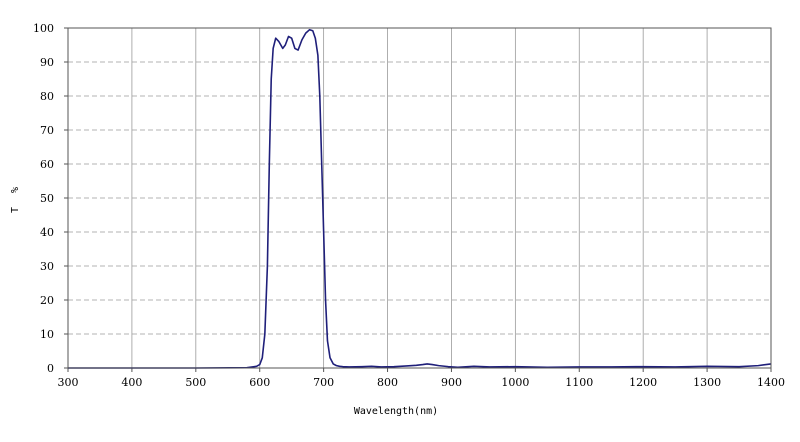 The height and width of the screenshot is (442, 800). I want to click on x-tick-label: 1000, so click(515, 382).